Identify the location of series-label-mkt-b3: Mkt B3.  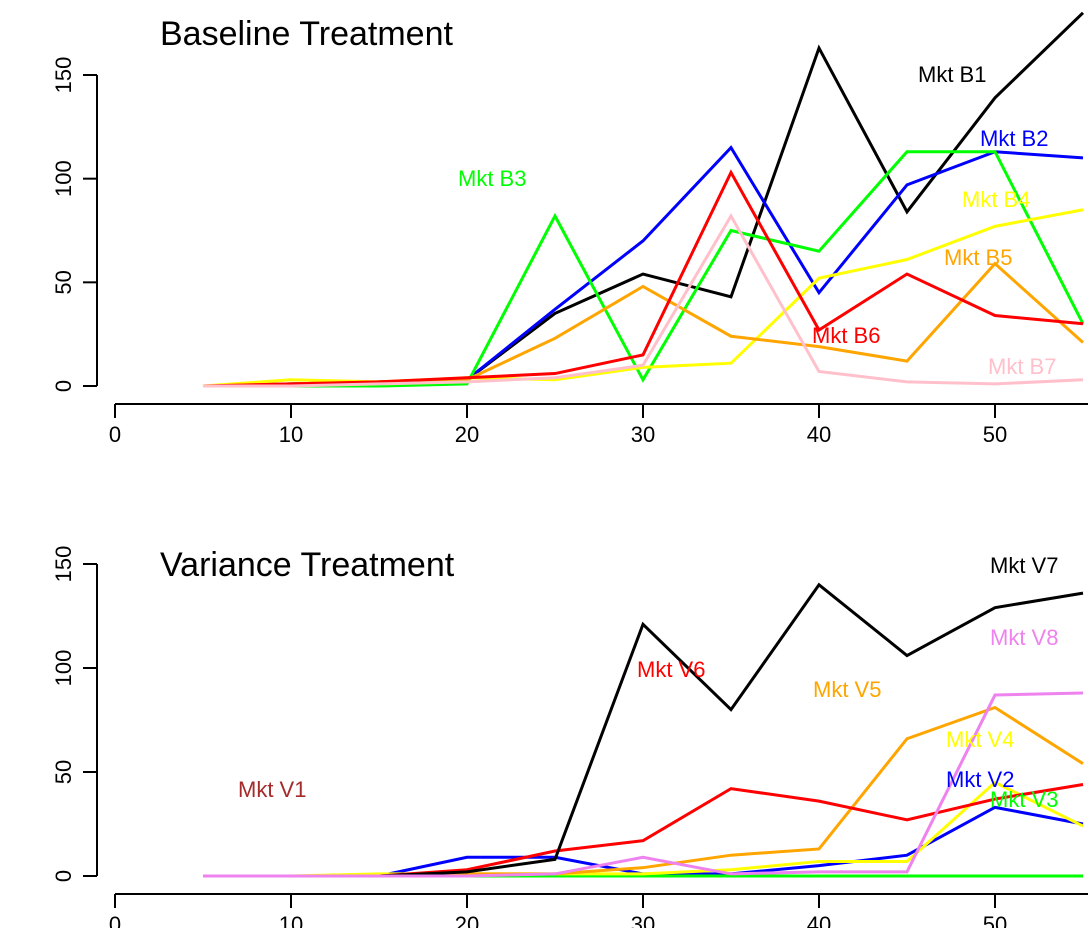
(492, 178).